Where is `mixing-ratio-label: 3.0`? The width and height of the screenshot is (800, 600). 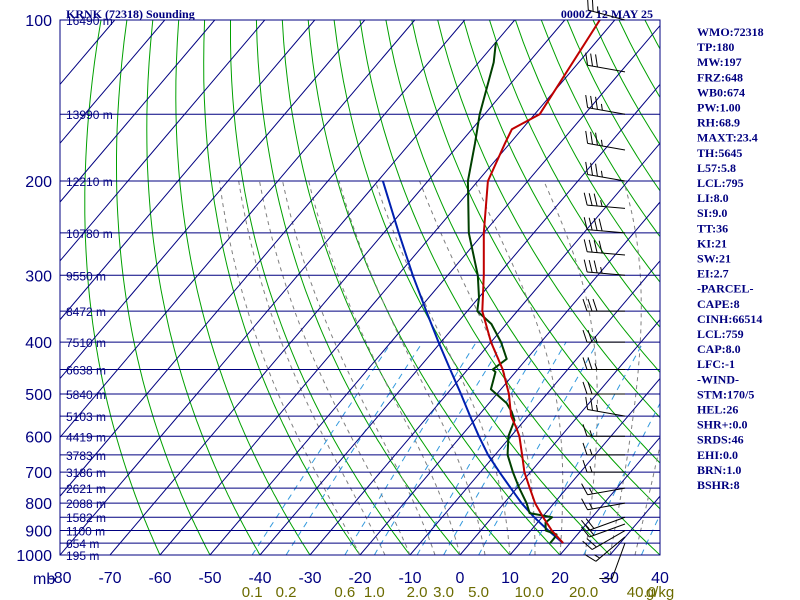
mixing-ratio-label: 3.0 is located at coordinates (443, 592).